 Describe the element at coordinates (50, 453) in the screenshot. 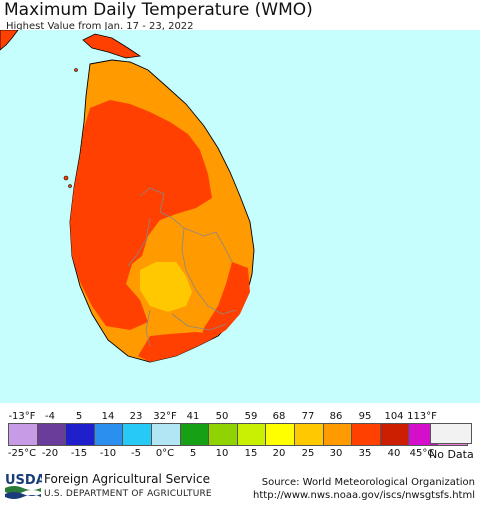

I see `legend-tick-c: -20` at that location.